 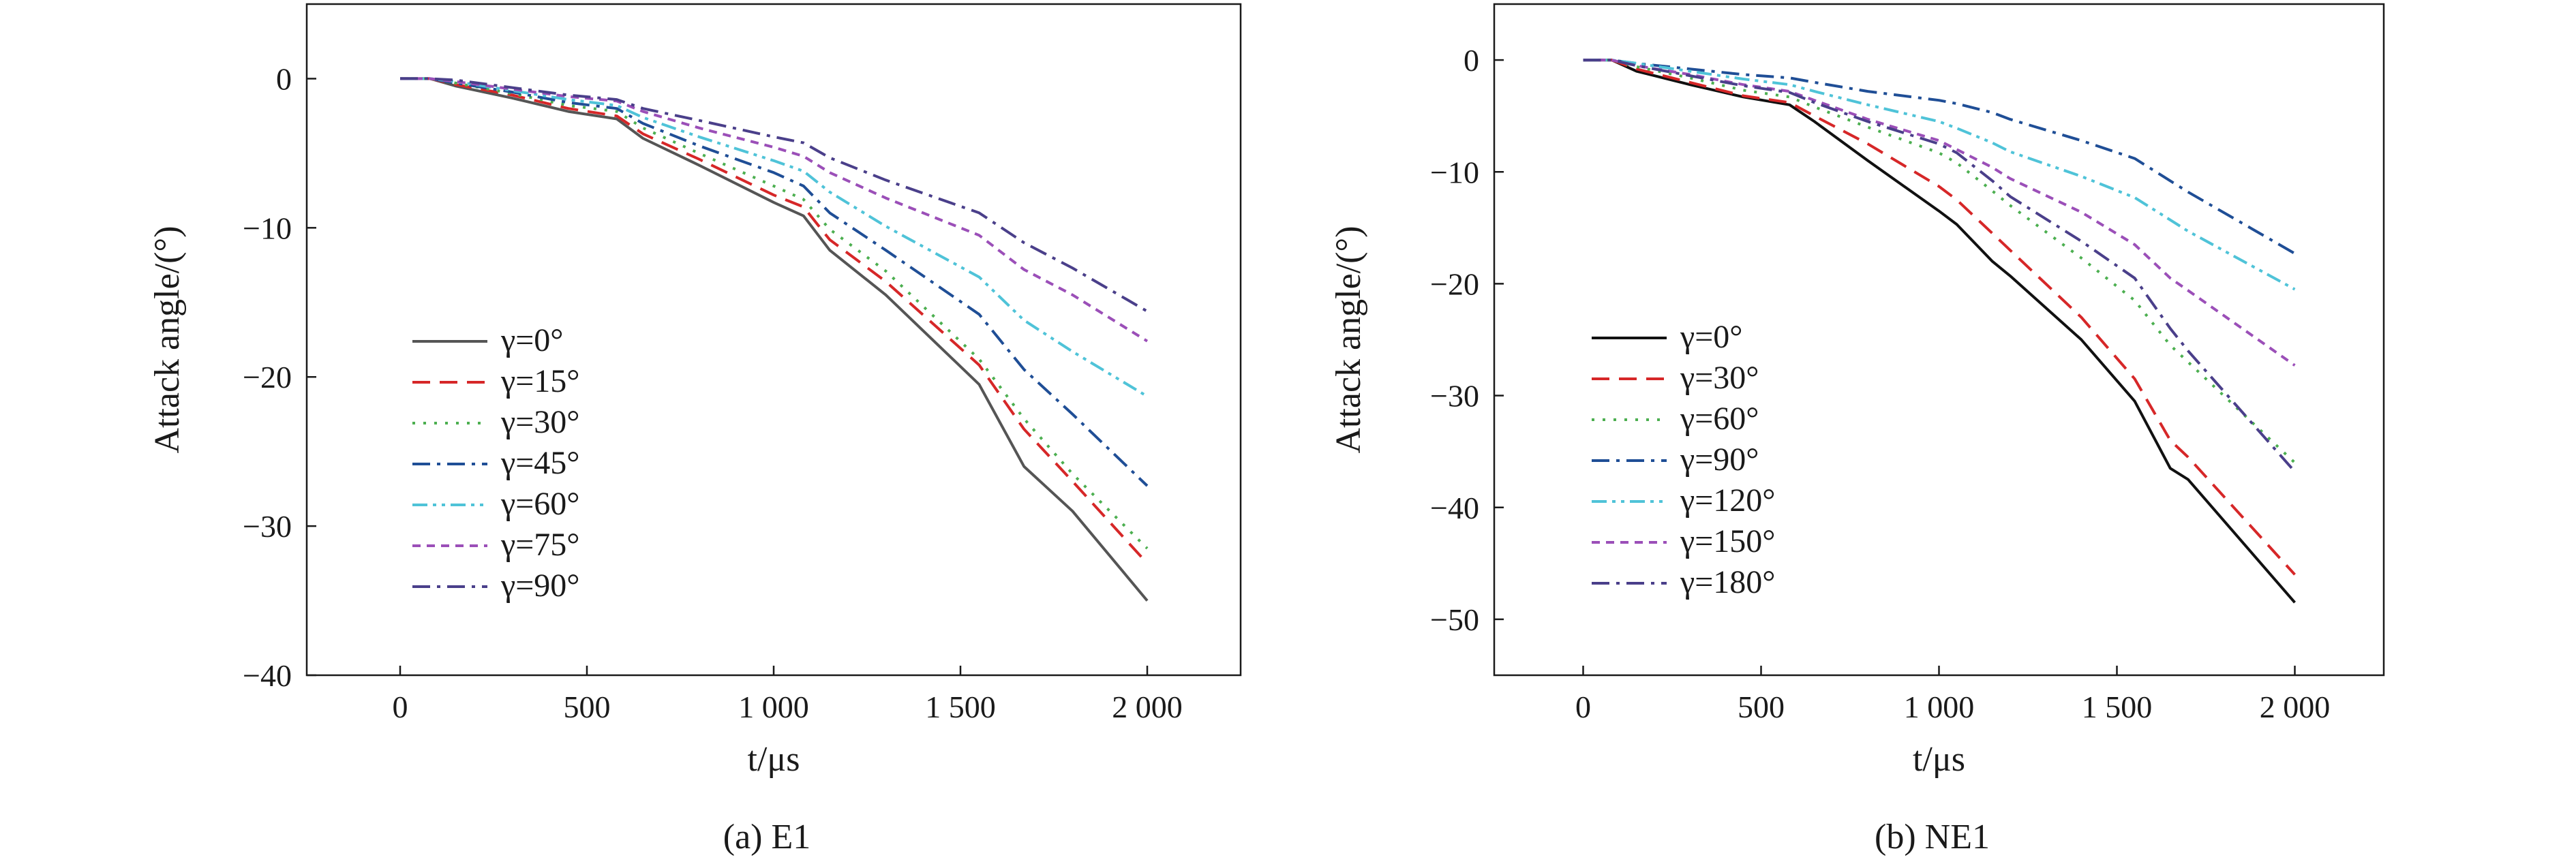 What do you see at coordinates (1720, 378) in the screenshot?
I see `legend-label-2: γ=30°` at bounding box center [1720, 378].